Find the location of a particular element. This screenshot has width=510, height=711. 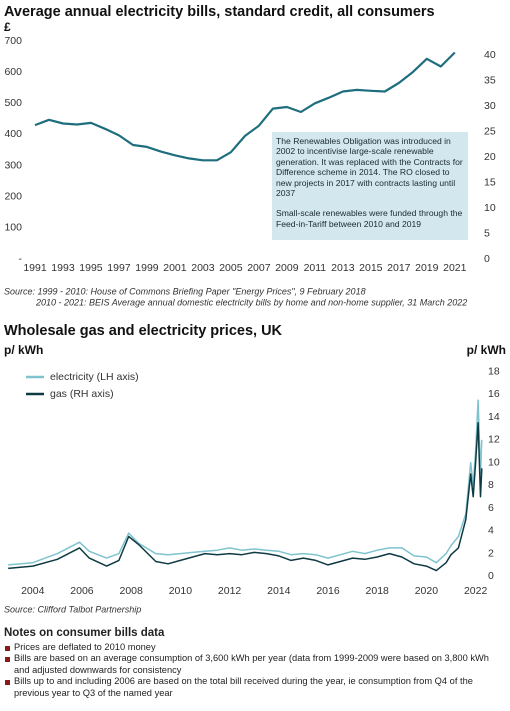

x-tick-label: 2014 is located at coordinates (279, 591).